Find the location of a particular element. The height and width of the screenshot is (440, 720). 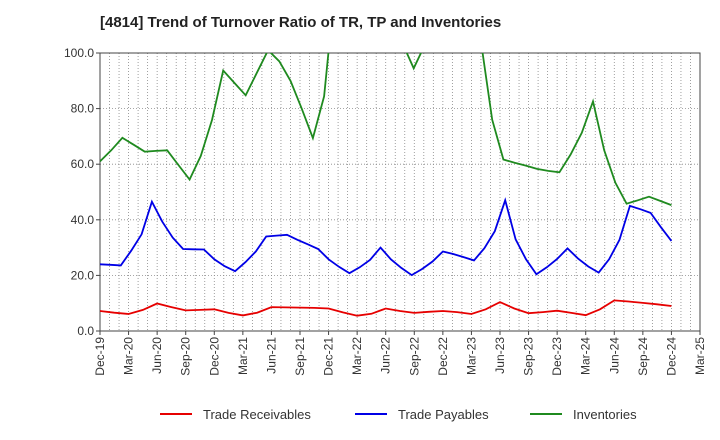

y-tick-label: 80.0 is located at coordinates (83, 109).